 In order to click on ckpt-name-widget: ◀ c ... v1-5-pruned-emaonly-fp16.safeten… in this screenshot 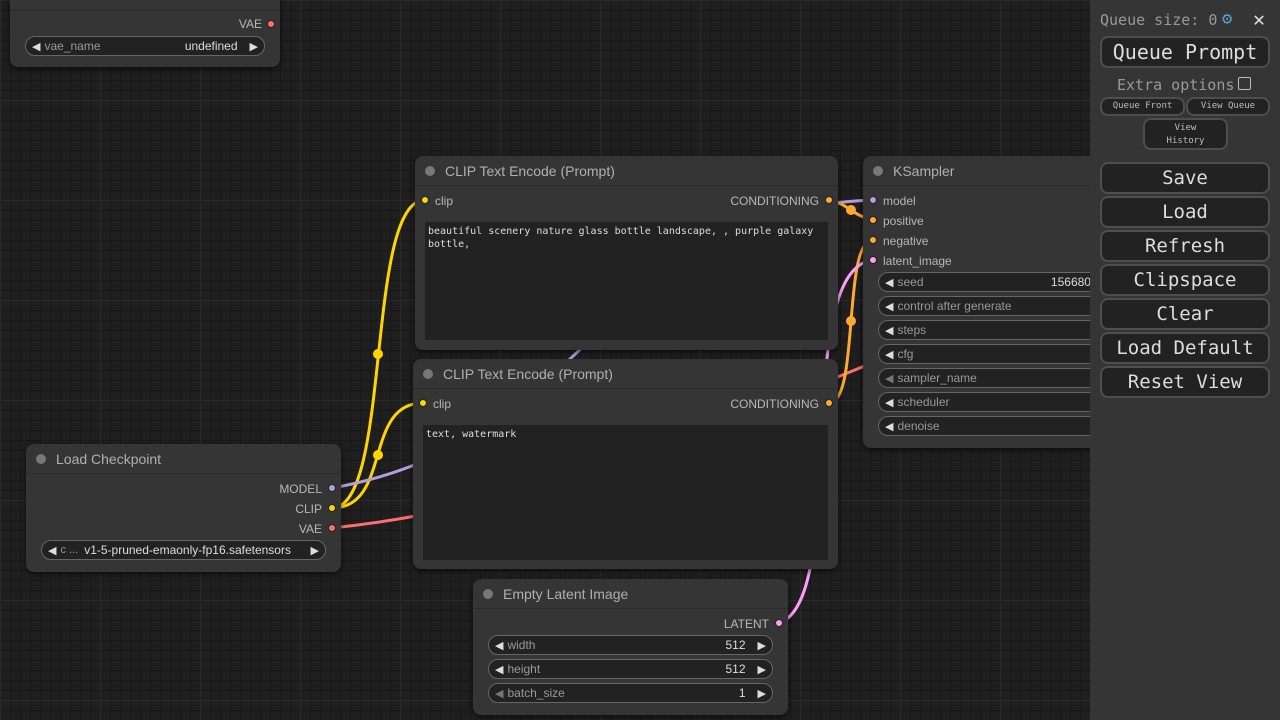, I will do `click(183, 550)`.